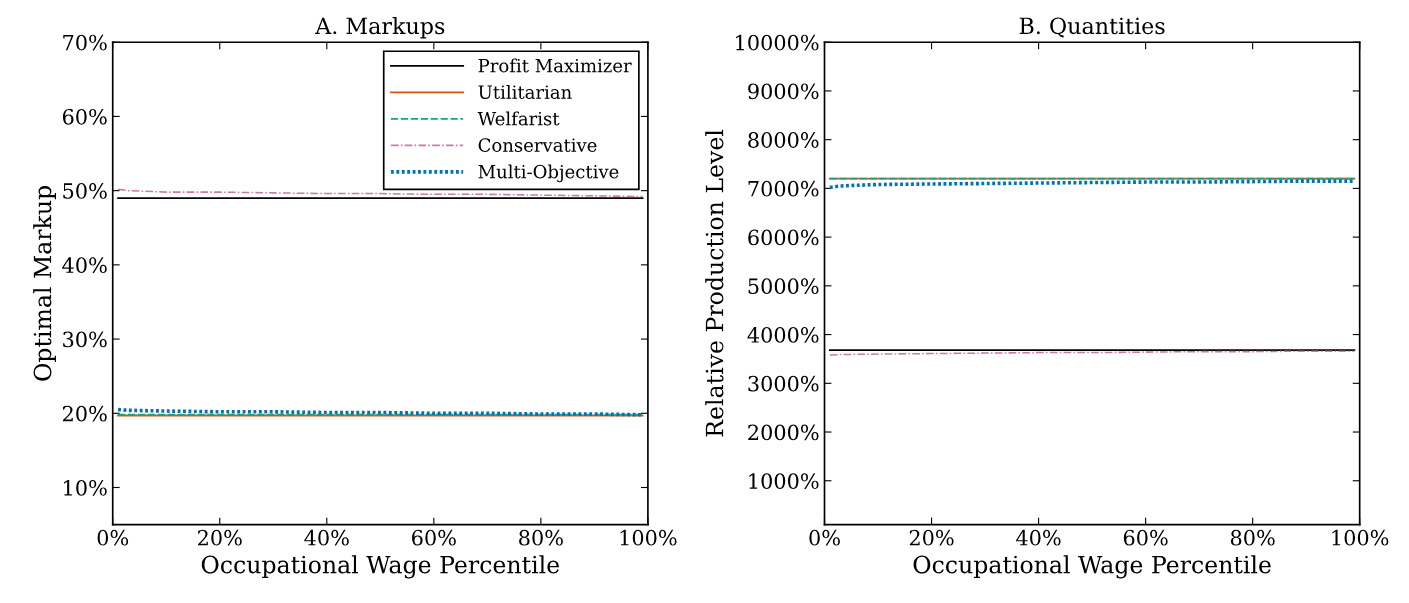  I want to click on chart-title: A. Markups, so click(380, 27).